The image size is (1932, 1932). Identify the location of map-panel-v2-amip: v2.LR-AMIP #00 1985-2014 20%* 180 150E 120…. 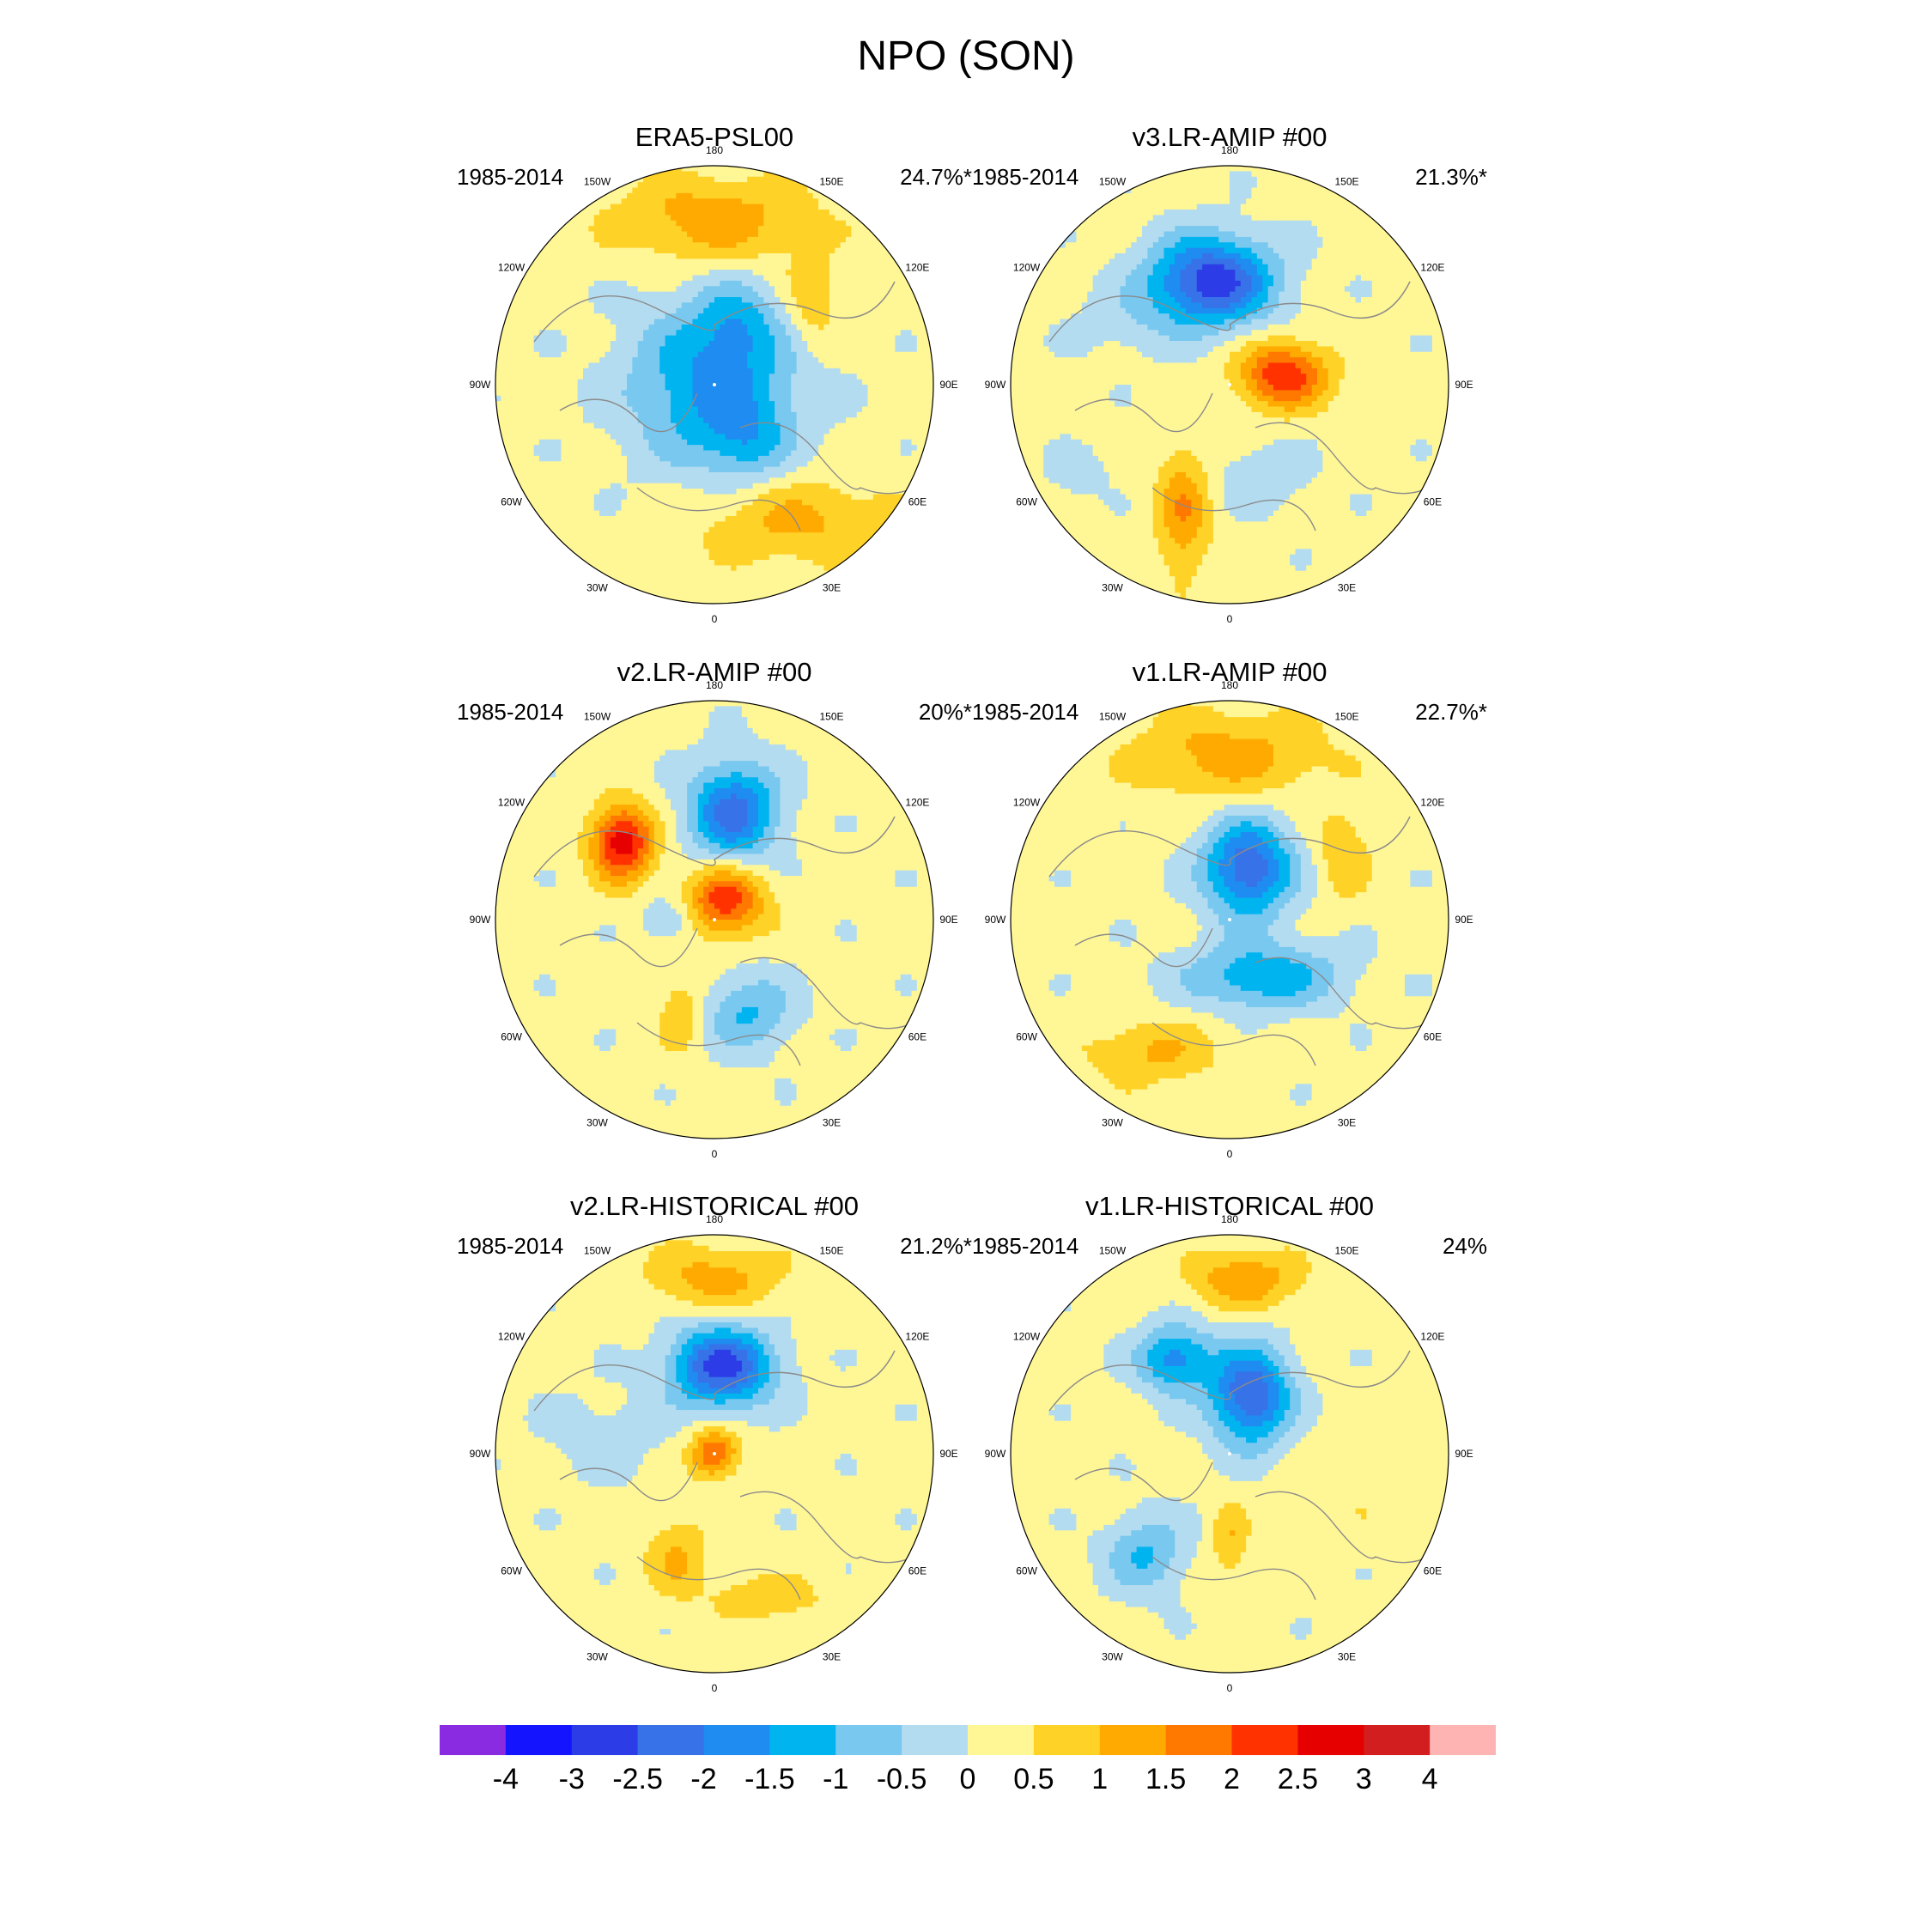
(715, 917).